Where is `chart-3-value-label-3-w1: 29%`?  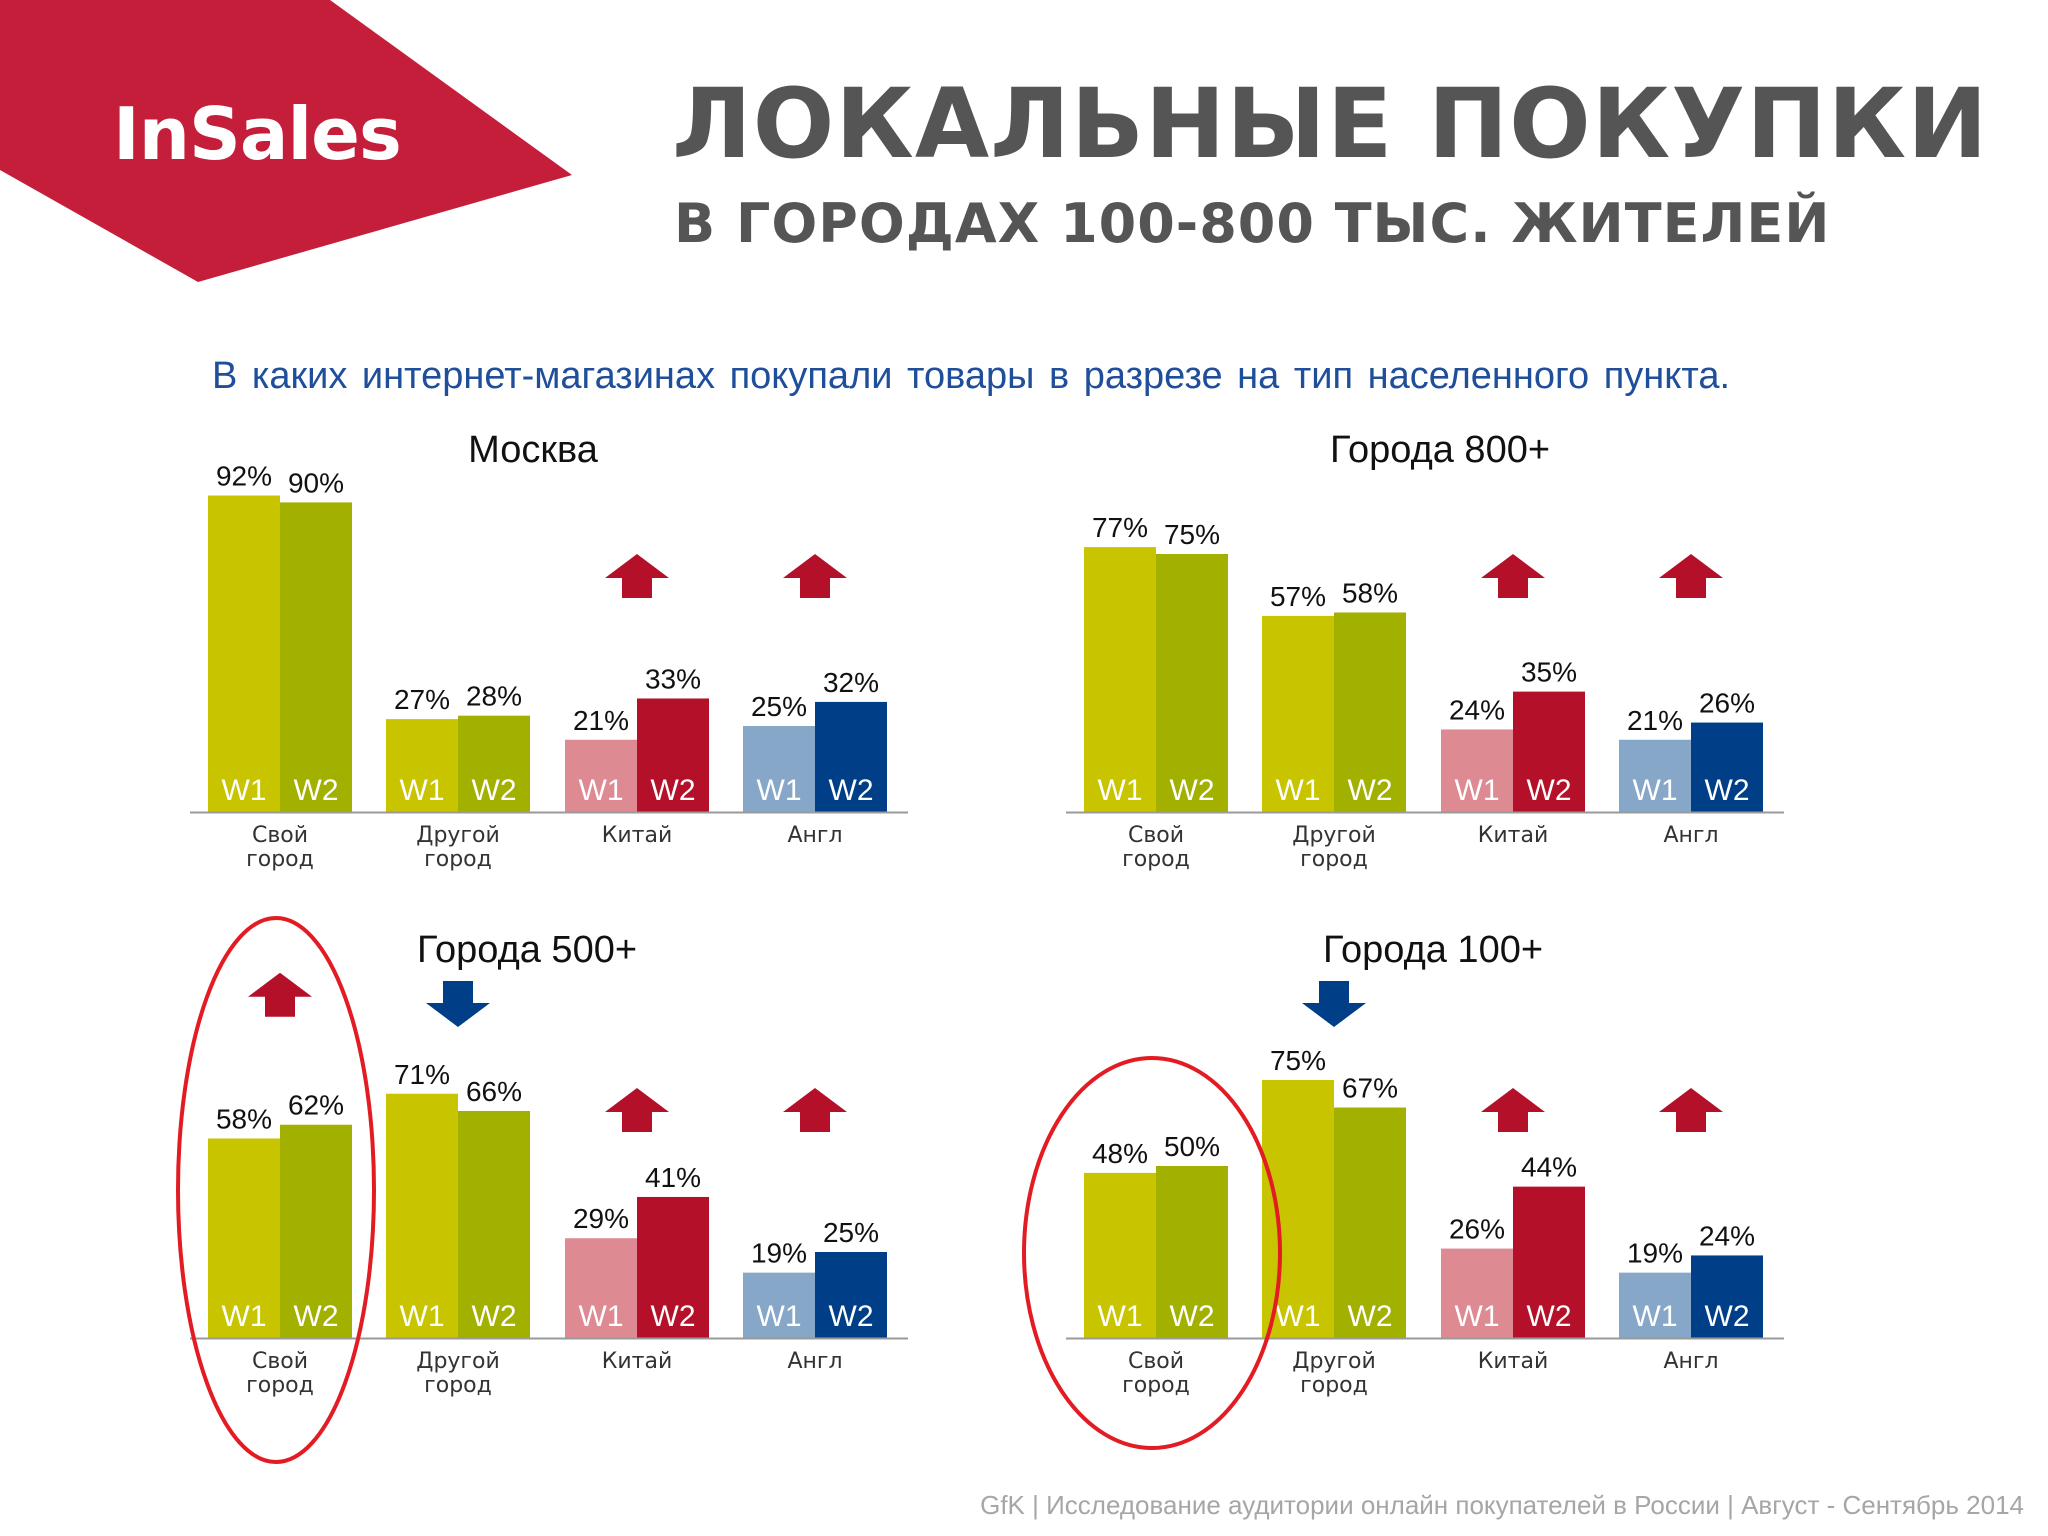
chart-3-value-label-3-w1: 29% is located at coordinates (601, 1218).